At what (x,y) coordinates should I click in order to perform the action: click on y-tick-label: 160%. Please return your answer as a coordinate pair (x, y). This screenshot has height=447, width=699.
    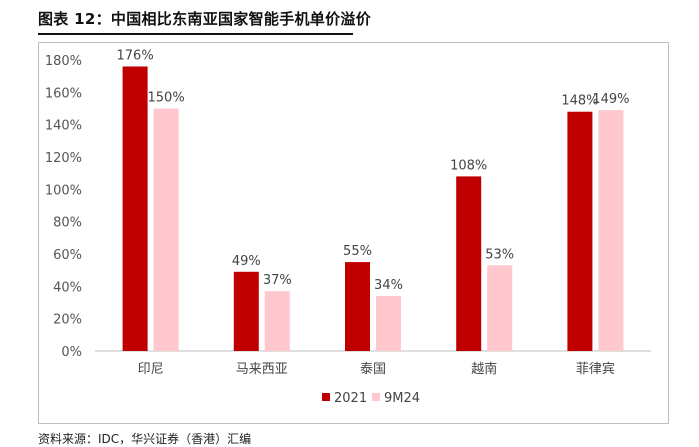
    Looking at the image, I should click on (63, 93).